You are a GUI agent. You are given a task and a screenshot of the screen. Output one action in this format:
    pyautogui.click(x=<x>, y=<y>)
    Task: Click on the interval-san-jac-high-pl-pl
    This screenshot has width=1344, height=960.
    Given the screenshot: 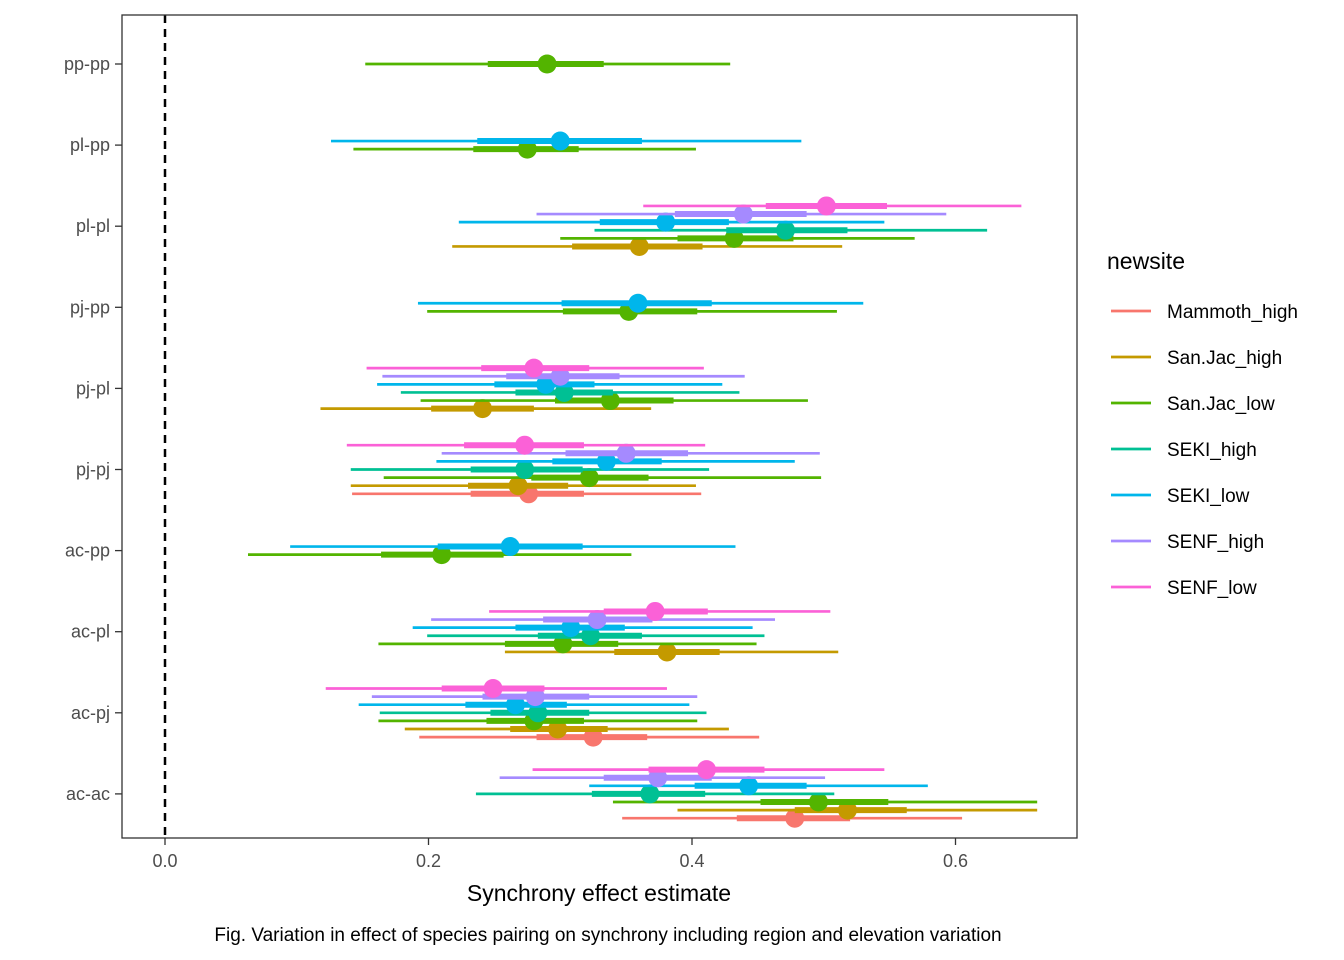 What is the action you would take?
    pyautogui.click(x=647, y=246)
    